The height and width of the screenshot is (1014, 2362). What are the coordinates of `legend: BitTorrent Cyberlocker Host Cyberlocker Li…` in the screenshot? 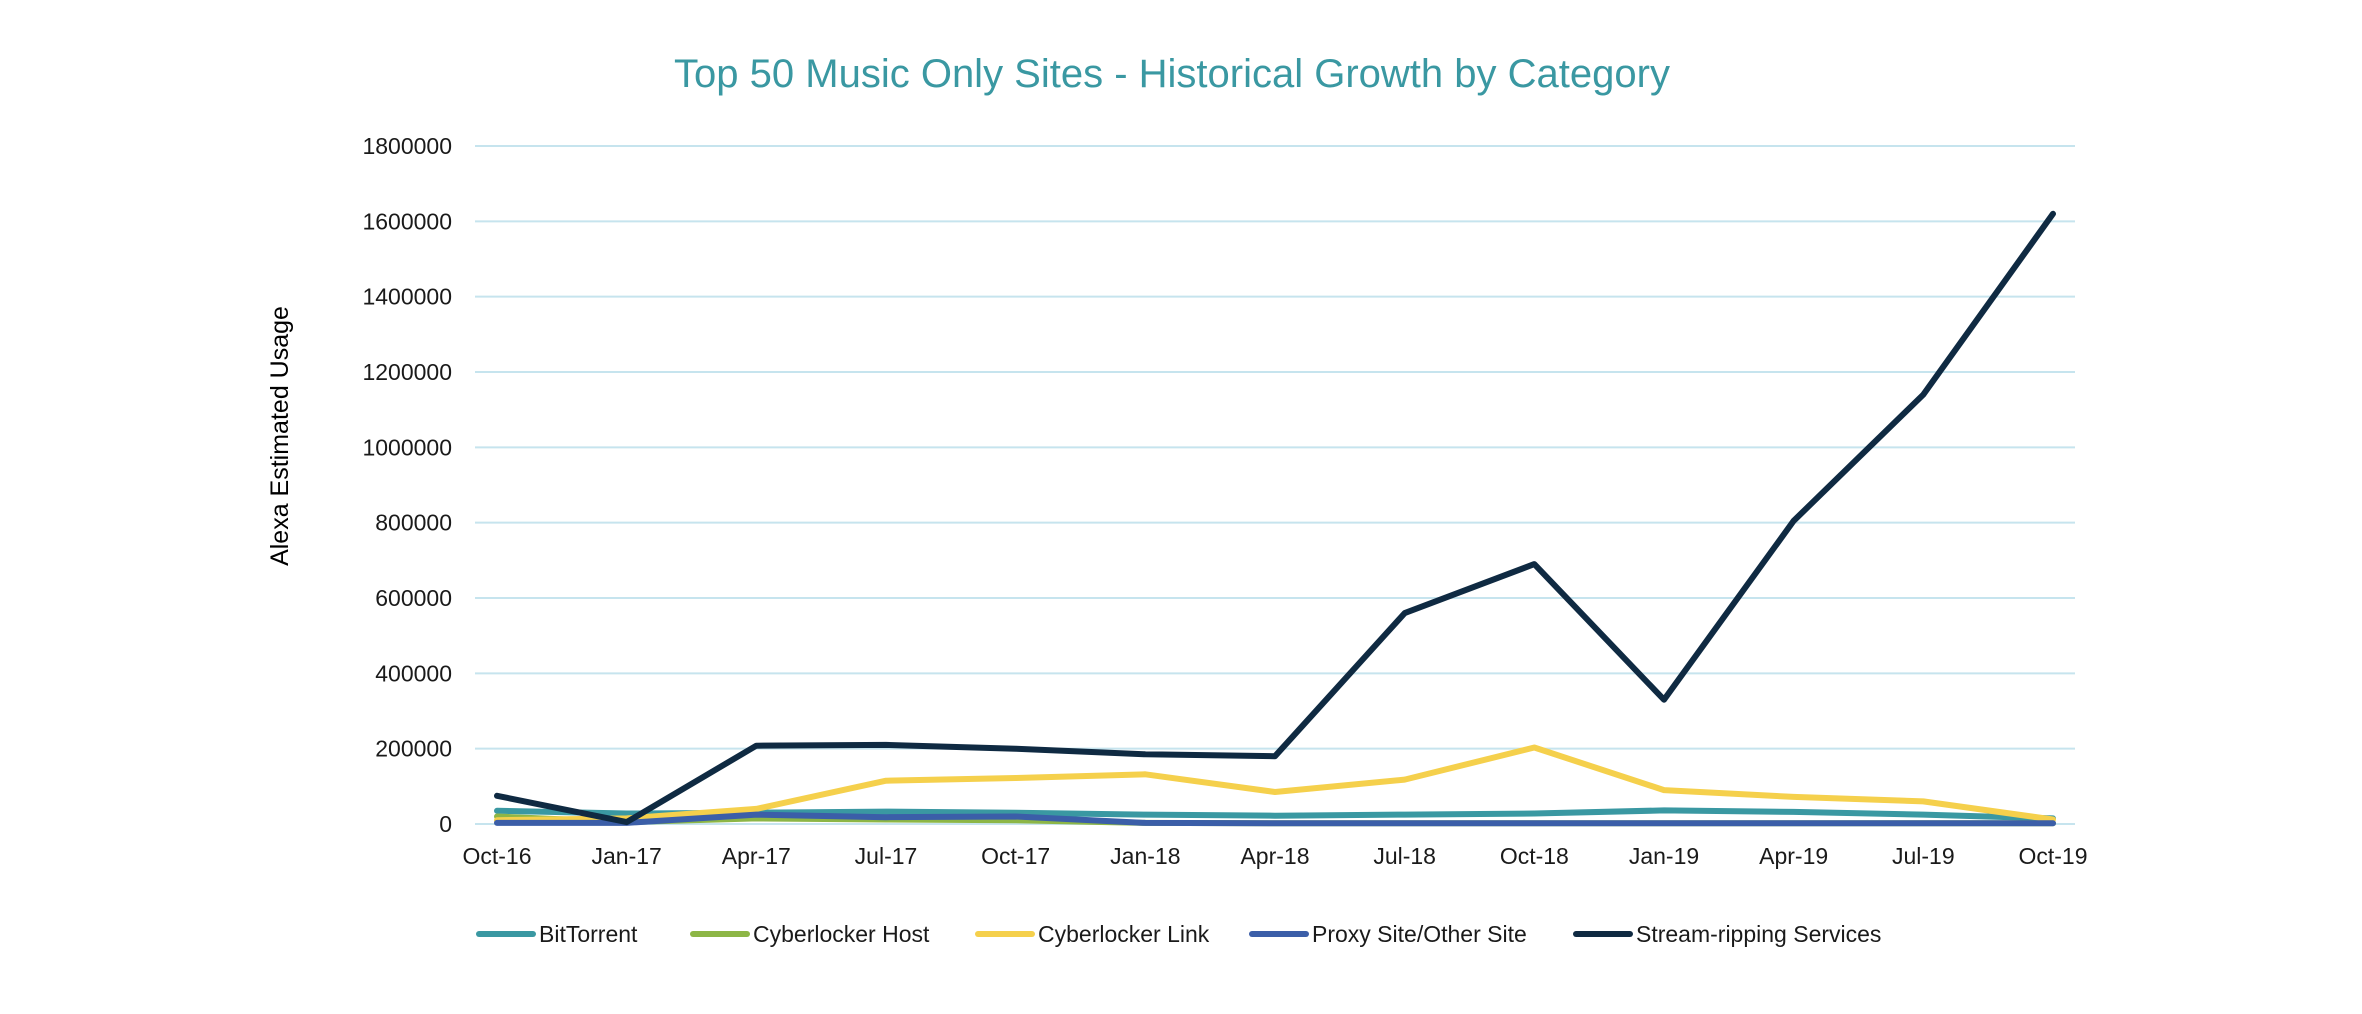 It's located at (1178, 934).